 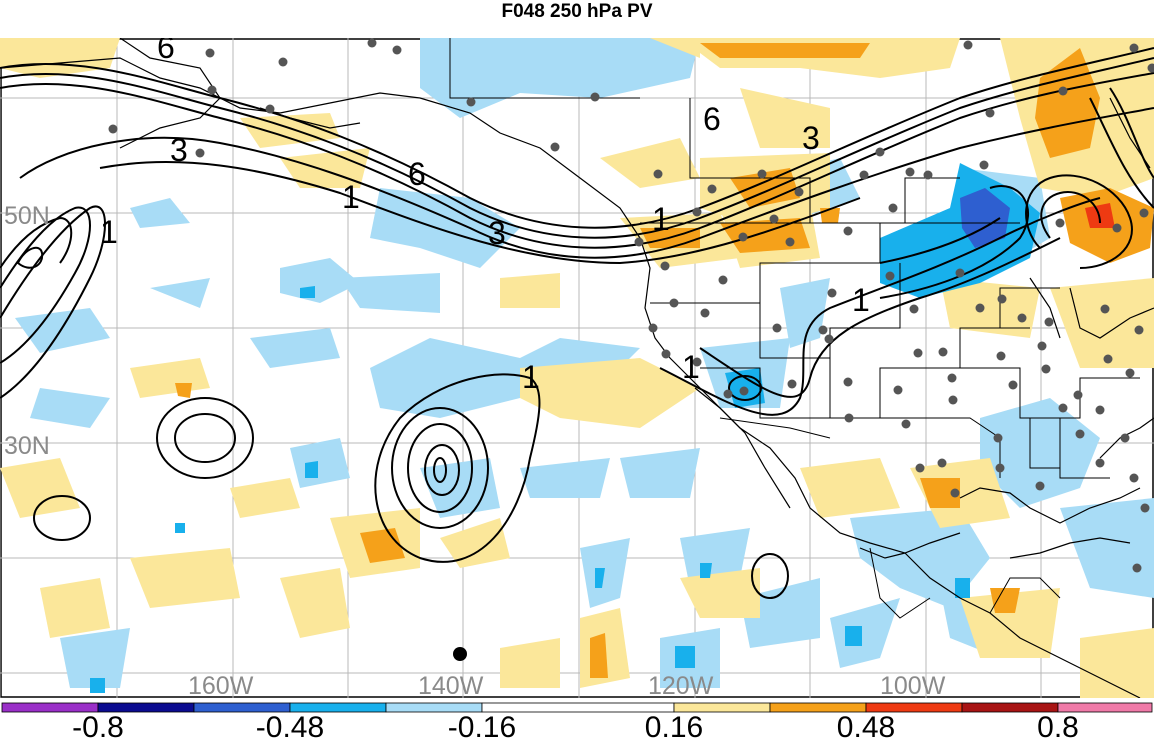 What do you see at coordinates (221, 685) in the screenshot?
I see `lon-label: 160W` at bounding box center [221, 685].